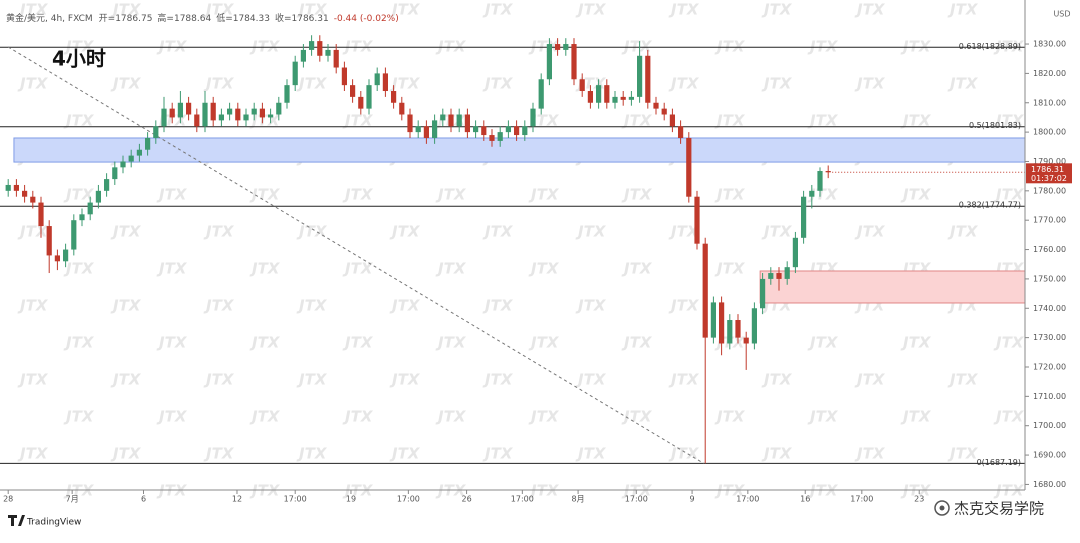 Image resolution: width=1080 pixels, height=543 pixels. I want to click on x-tick-label: 16, so click(805, 499).